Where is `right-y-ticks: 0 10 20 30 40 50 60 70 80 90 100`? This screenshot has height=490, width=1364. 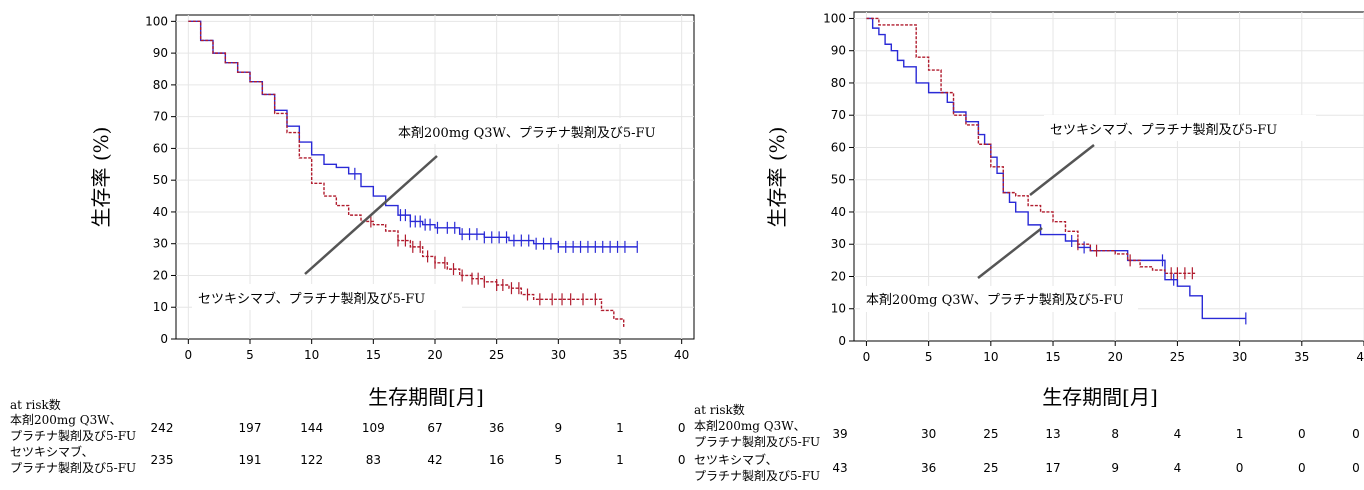
right-y-ticks: 0 10 20 30 40 50 60 70 80 90 100 is located at coordinates (838, 179).